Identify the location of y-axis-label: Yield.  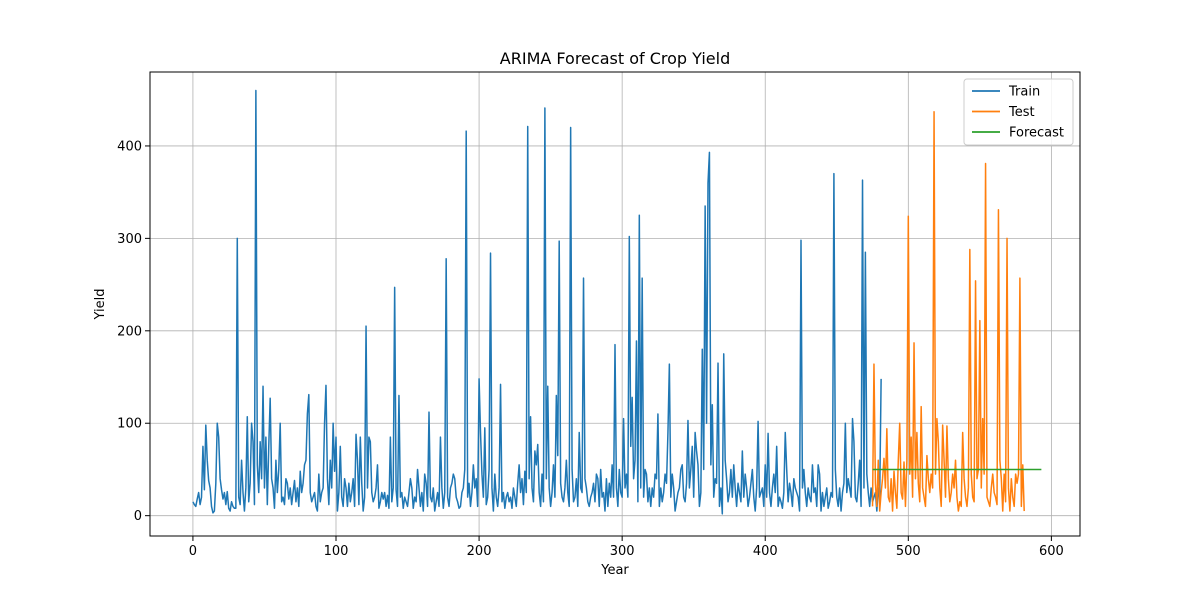
(100, 305).